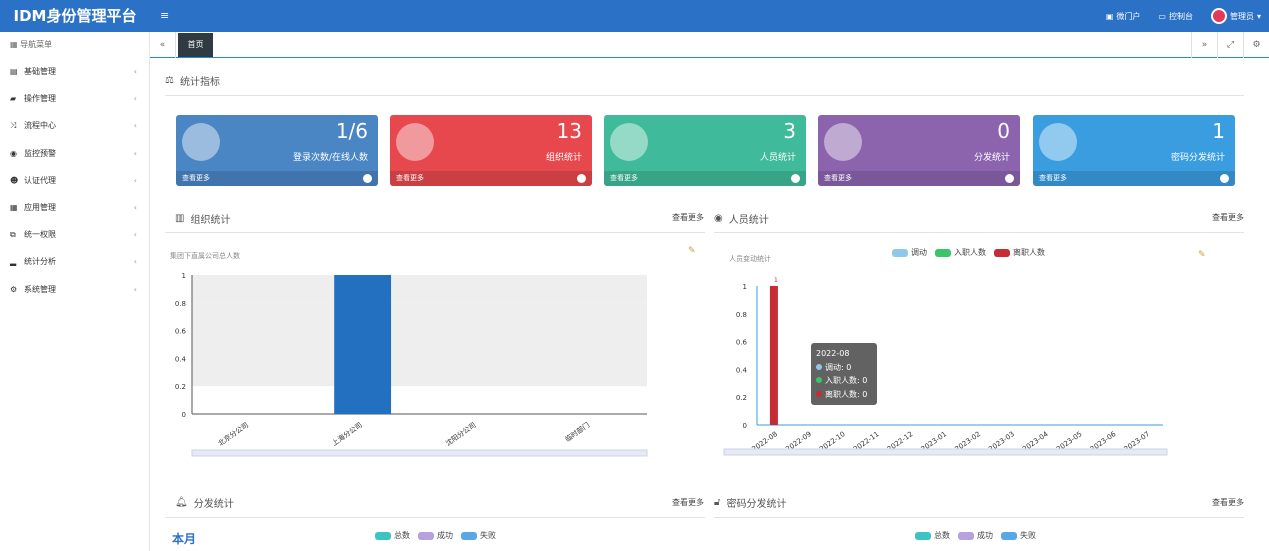 The height and width of the screenshot is (551, 1269). I want to click on pwd-legend: 总数 成功 失败, so click(975, 535).